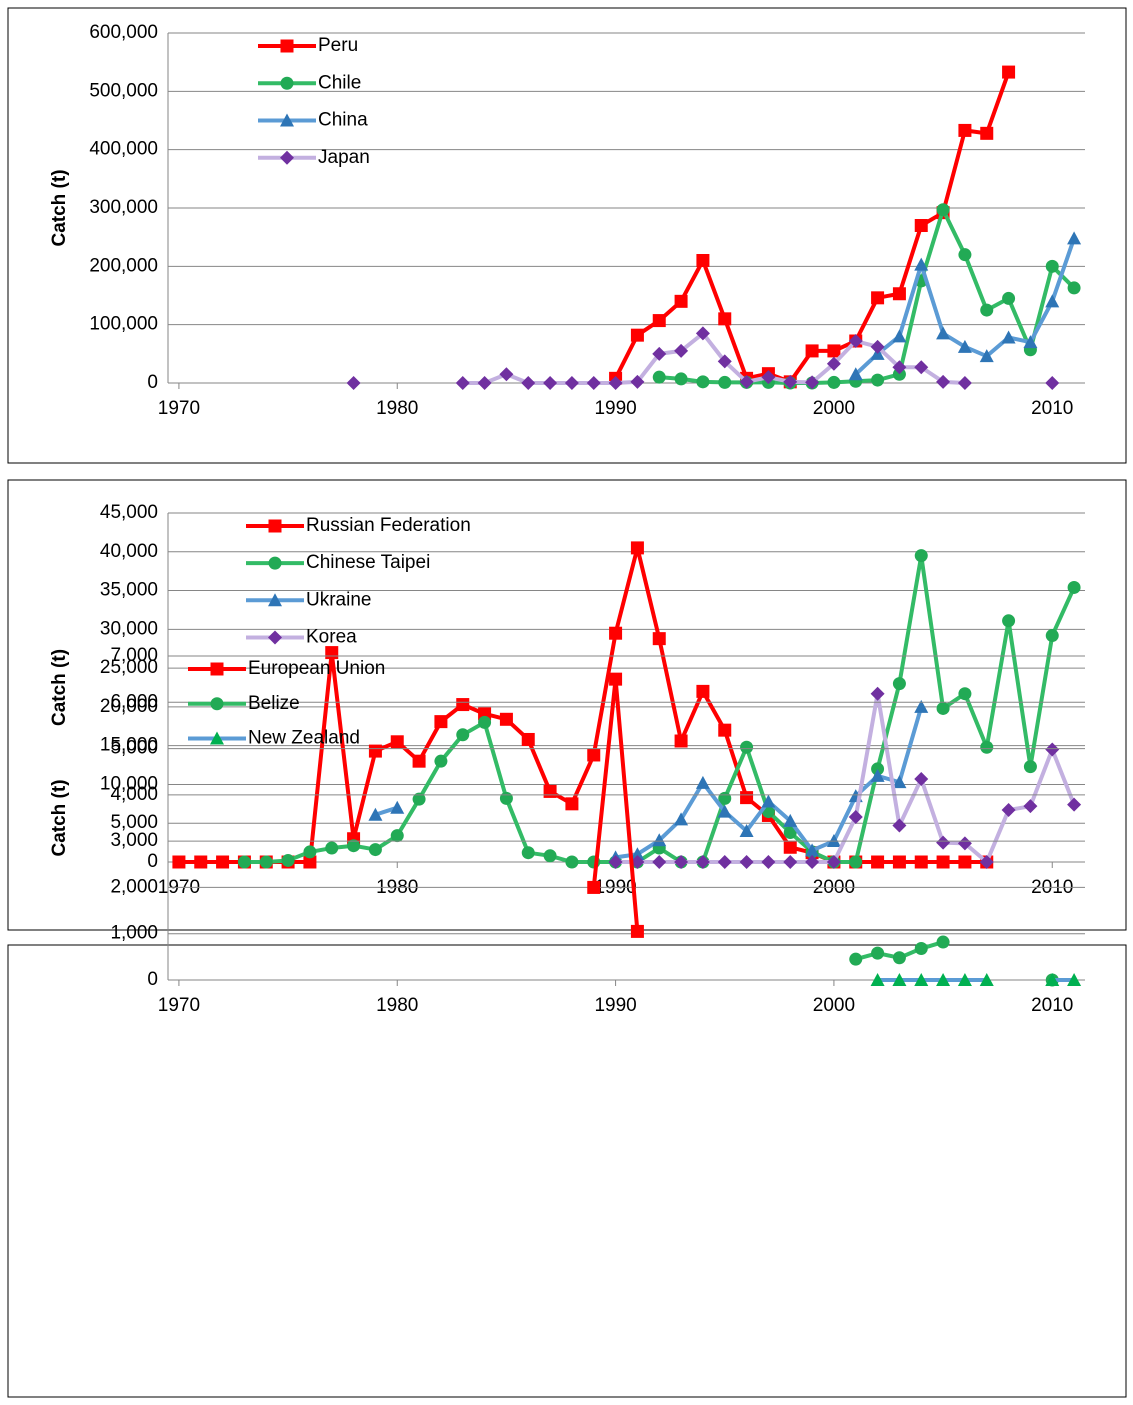 This screenshot has width=1133, height=1405. Describe the element at coordinates (129, 745) in the screenshot. I see `y-tick-label: 15,000` at that location.